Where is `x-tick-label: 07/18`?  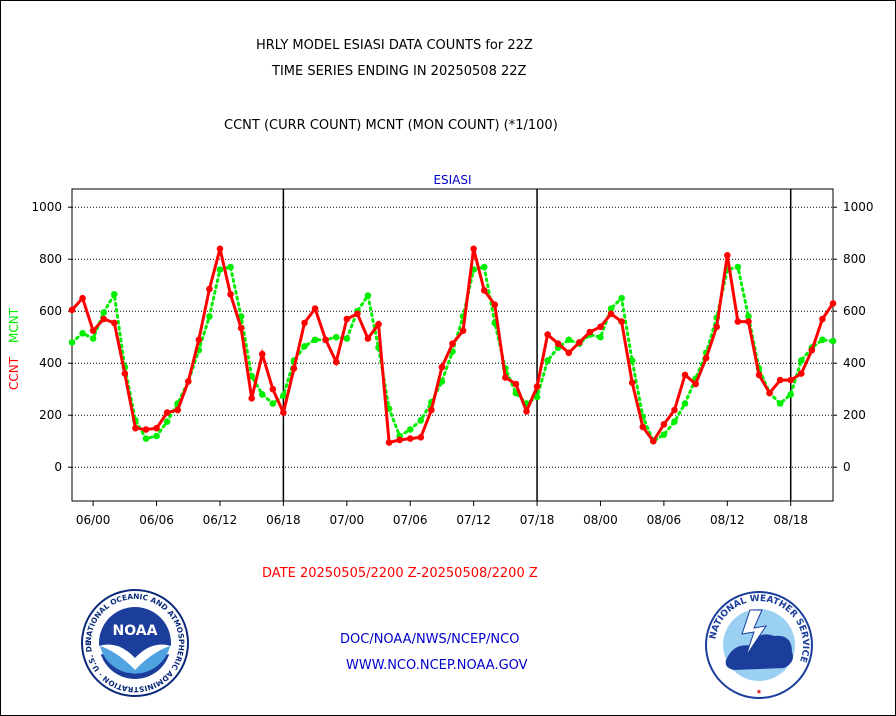
x-tick-label: 07/18 is located at coordinates (537, 520).